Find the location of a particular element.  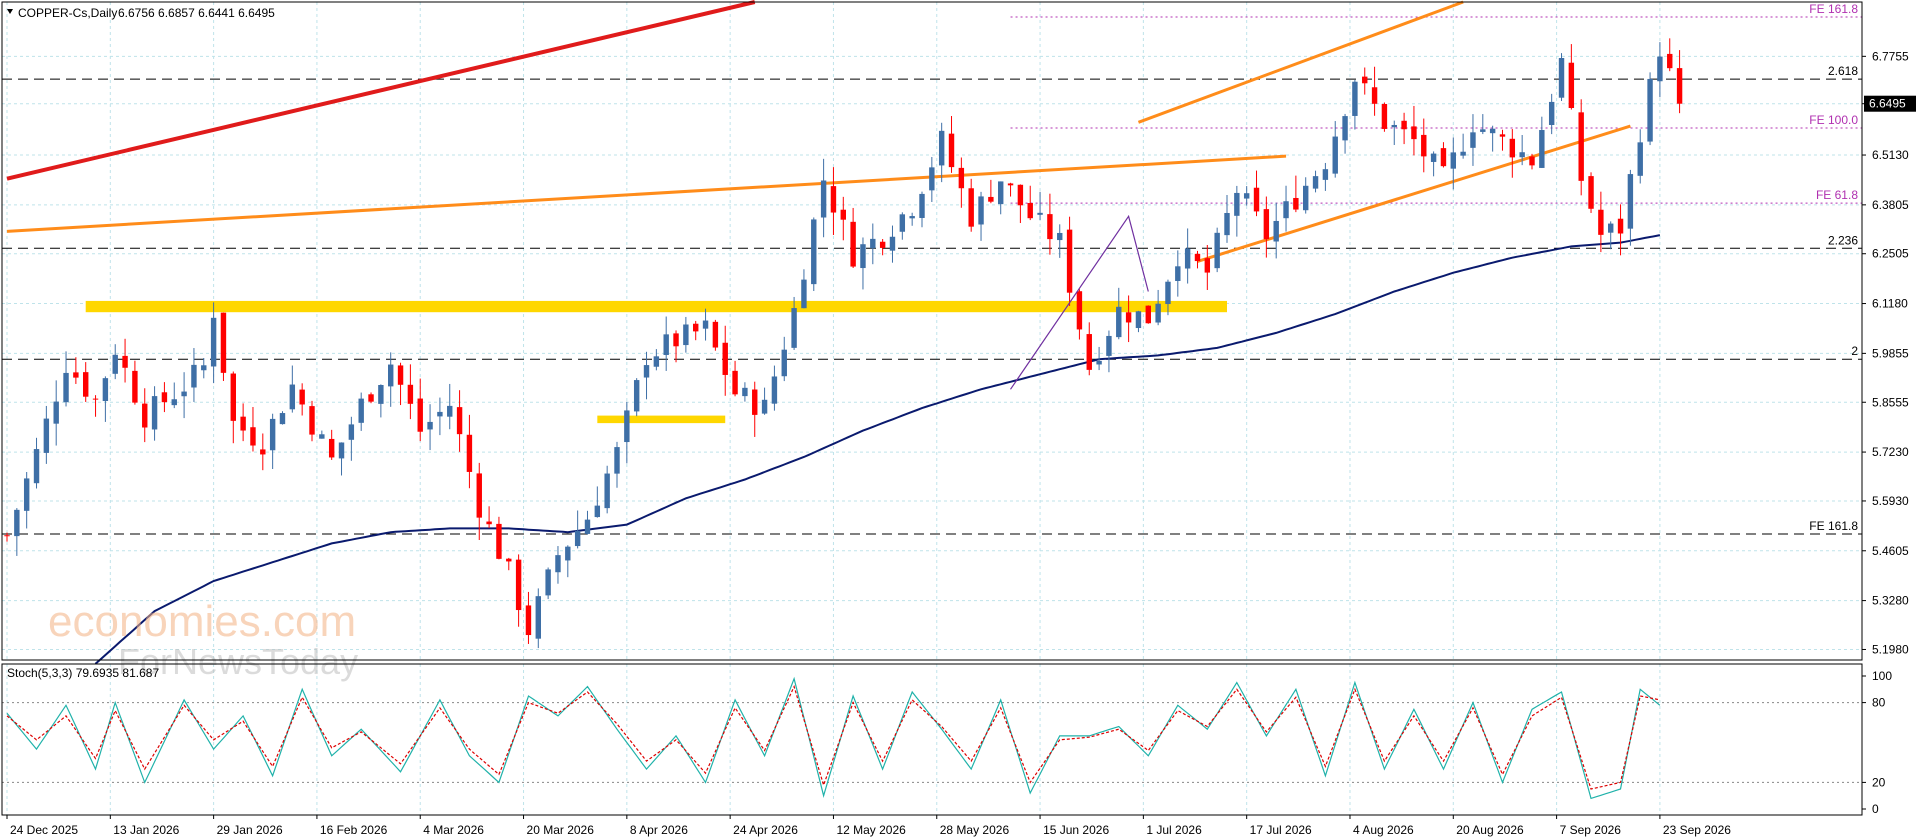

y-tick-label: 5.1980 is located at coordinates (1890, 649).